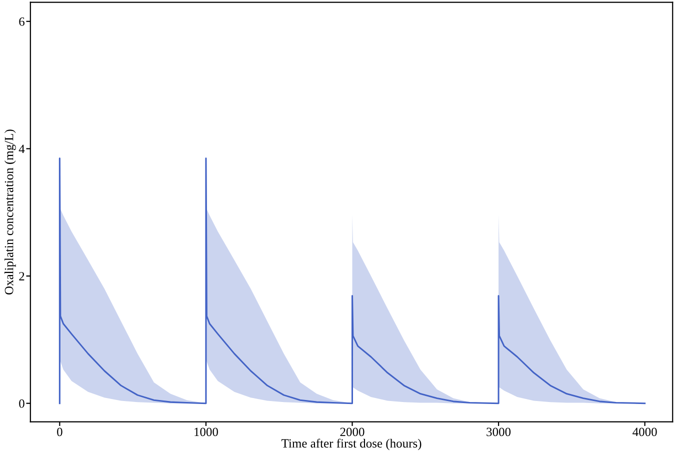 The width and height of the screenshot is (676, 456). Describe the element at coordinates (21, 21) in the screenshot. I see `y-tick-label: 6` at that location.